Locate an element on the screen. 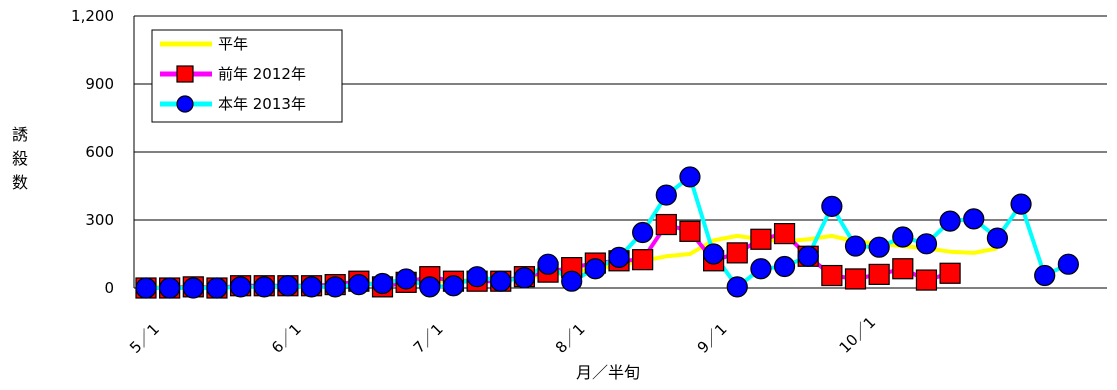 Image resolution: width=1117 pixels, height=390 pixels. x-tick-labels: 5／1 6／1 7／1 8／1 9／1 10／1 is located at coordinates (502, 335).